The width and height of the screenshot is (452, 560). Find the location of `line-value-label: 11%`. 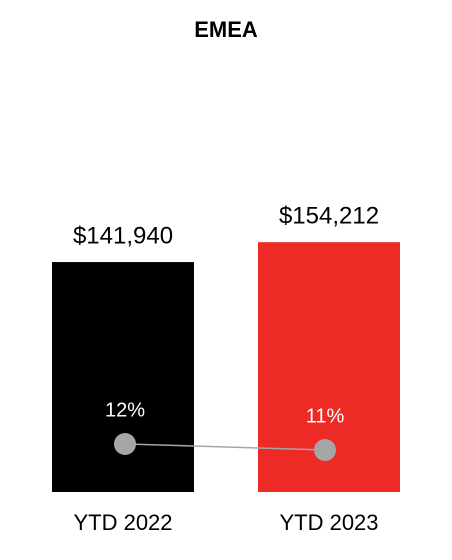

line-value-label: 11% is located at coordinates (325, 416).